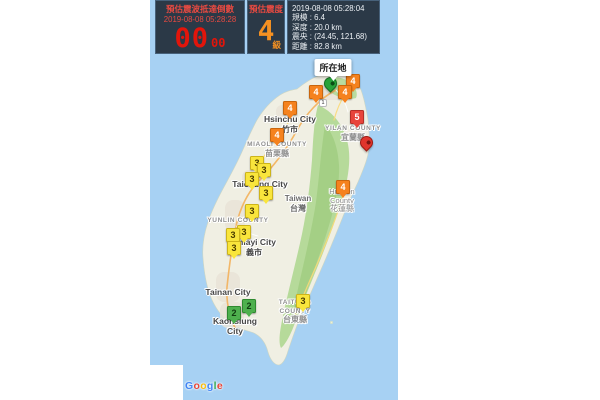 Image resolution: width=600 pixels, height=400 pixels. I want to click on countdown-display: 00 00, so click(200, 39).